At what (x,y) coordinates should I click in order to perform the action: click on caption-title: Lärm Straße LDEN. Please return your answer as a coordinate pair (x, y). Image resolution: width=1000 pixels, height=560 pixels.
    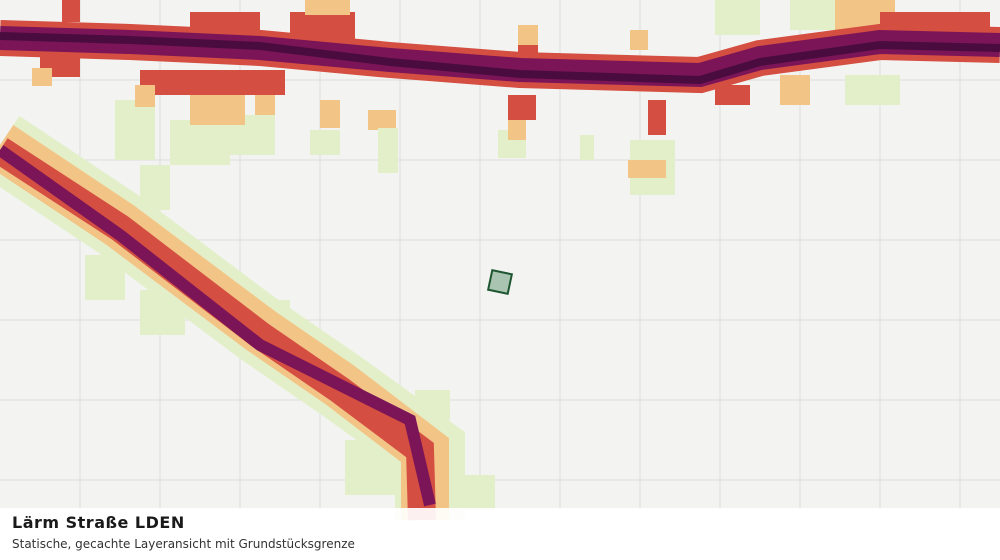
    Looking at the image, I should click on (98, 522).